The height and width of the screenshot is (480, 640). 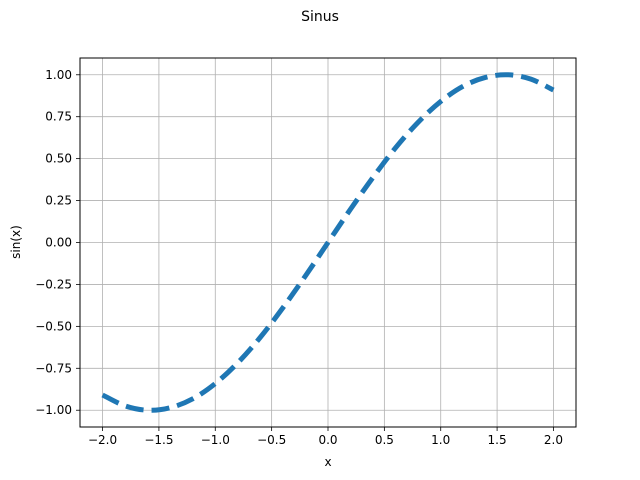 I want to click on y-tick-label: 0.50, so click(x=58, y=159).